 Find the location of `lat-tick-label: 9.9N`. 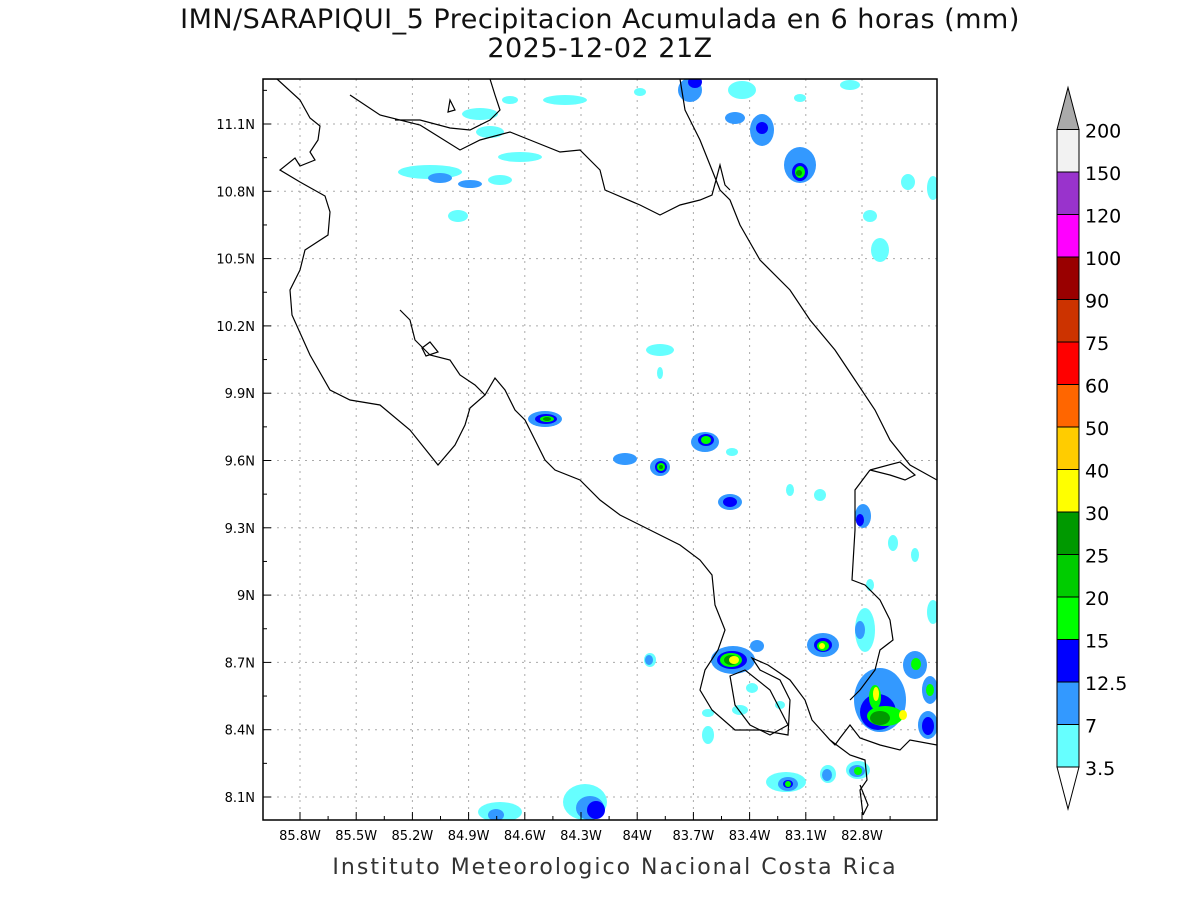

lat-tick-label: 9.9N is located at coordinates (240, 394).